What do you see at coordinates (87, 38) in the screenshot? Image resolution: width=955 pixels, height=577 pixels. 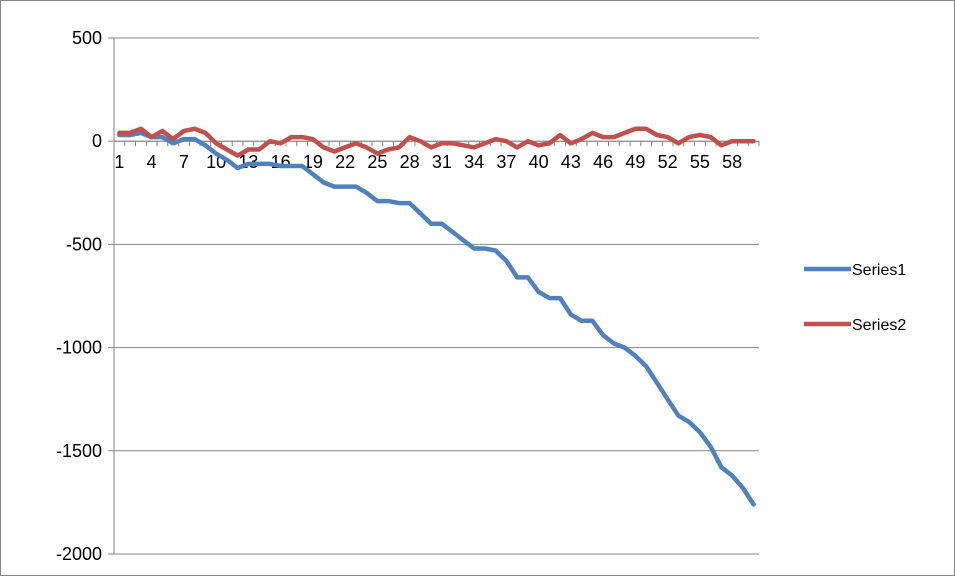 I see `y-tick-label: 500` at bounding box center [87, 38].